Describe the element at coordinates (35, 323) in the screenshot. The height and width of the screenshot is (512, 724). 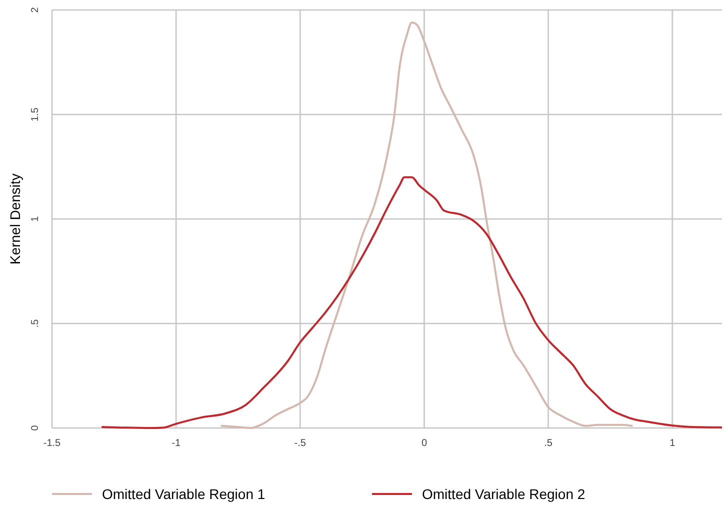
I see `y-tick-label: .5` at that location.